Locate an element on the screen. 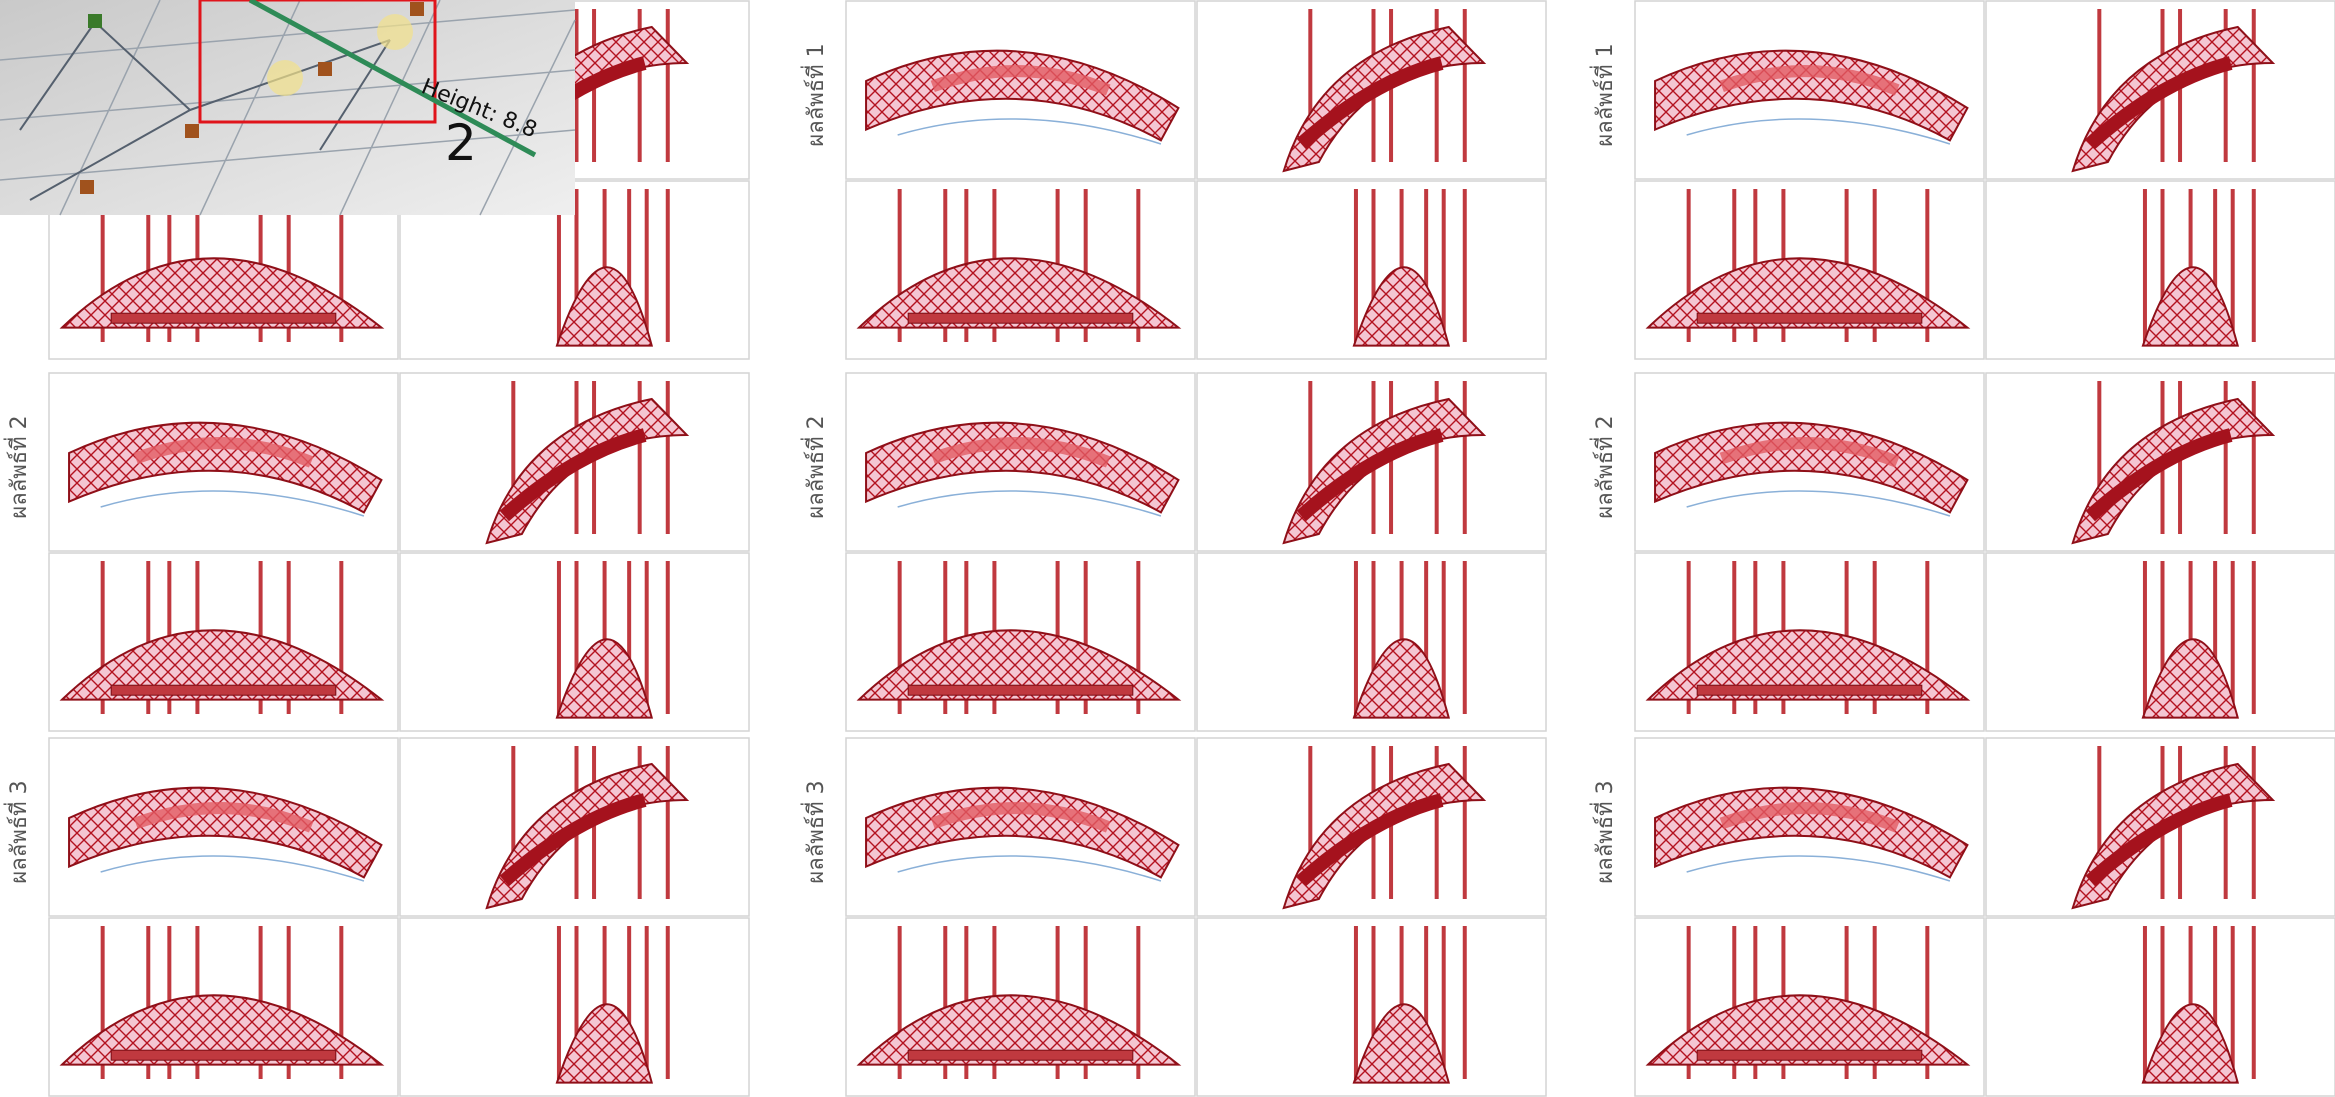  inset-floor is located at coordinates (287, 107).